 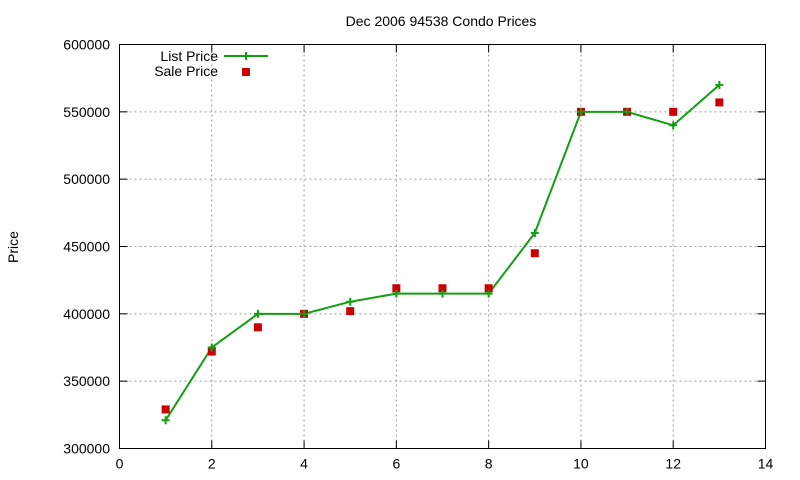 I want to click on x-tick-label: 0, so click(x=120, y=464).